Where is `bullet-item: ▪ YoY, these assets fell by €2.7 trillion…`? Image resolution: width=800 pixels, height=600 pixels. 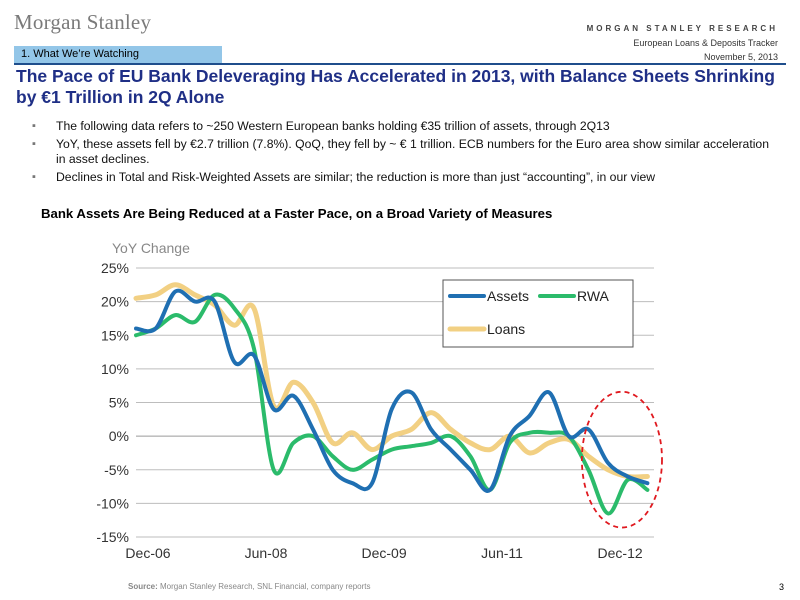 bullet-item: ▪ YoY, these assets fell by €2.7 trillion… is located at coordinates (402, 152).